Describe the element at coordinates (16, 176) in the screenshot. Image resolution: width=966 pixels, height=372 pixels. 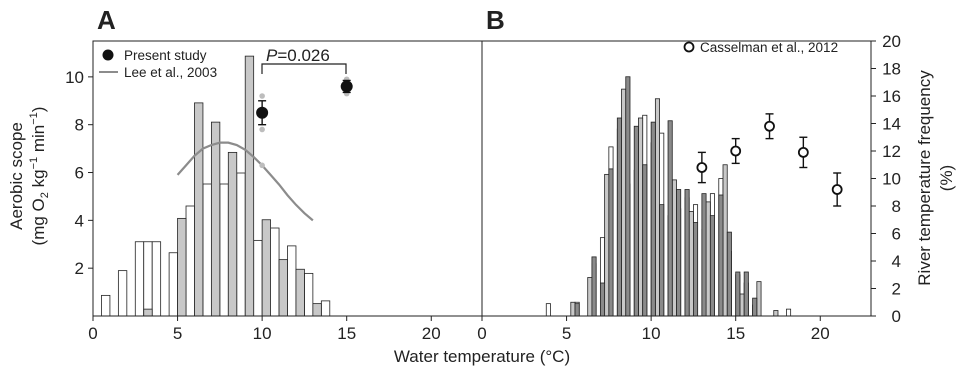
I see `y-left-title-line1: Aerobic scope` at that location.